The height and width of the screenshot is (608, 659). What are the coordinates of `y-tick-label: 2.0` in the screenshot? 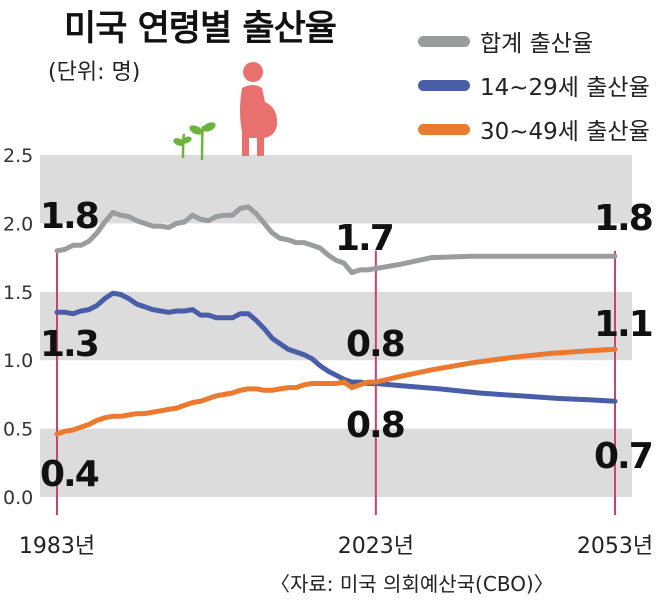 It's located at (18, 224).